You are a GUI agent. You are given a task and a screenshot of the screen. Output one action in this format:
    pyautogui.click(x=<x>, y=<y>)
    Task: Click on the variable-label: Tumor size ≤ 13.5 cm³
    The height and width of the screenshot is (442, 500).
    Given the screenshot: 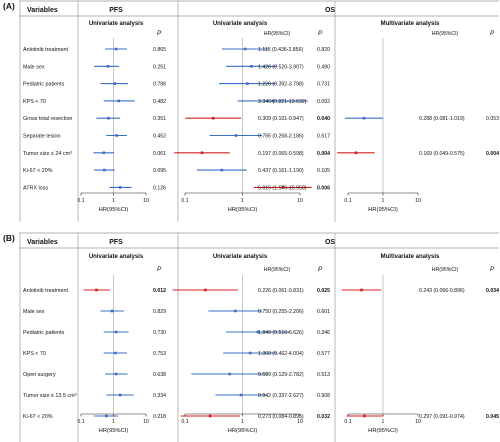 What is the action you would take?
    pyautogui.click(x=50, y=396)
    